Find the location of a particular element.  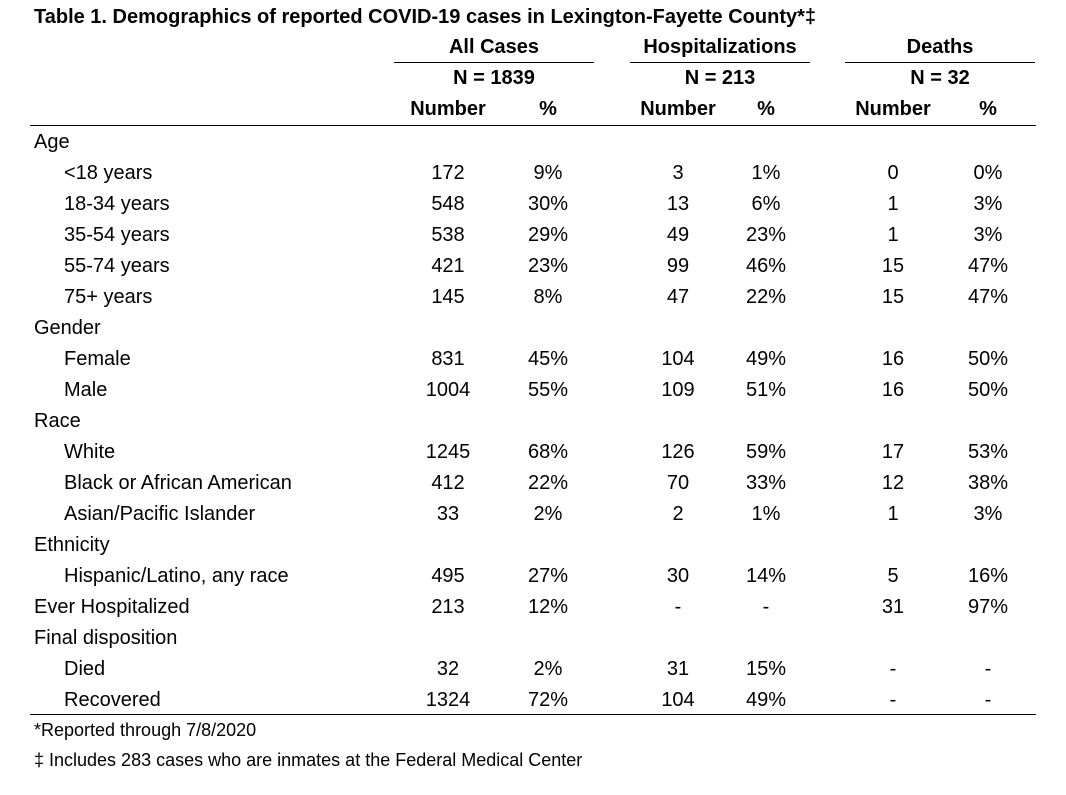

cell-number: 3 is located at coordinates (678, 173).